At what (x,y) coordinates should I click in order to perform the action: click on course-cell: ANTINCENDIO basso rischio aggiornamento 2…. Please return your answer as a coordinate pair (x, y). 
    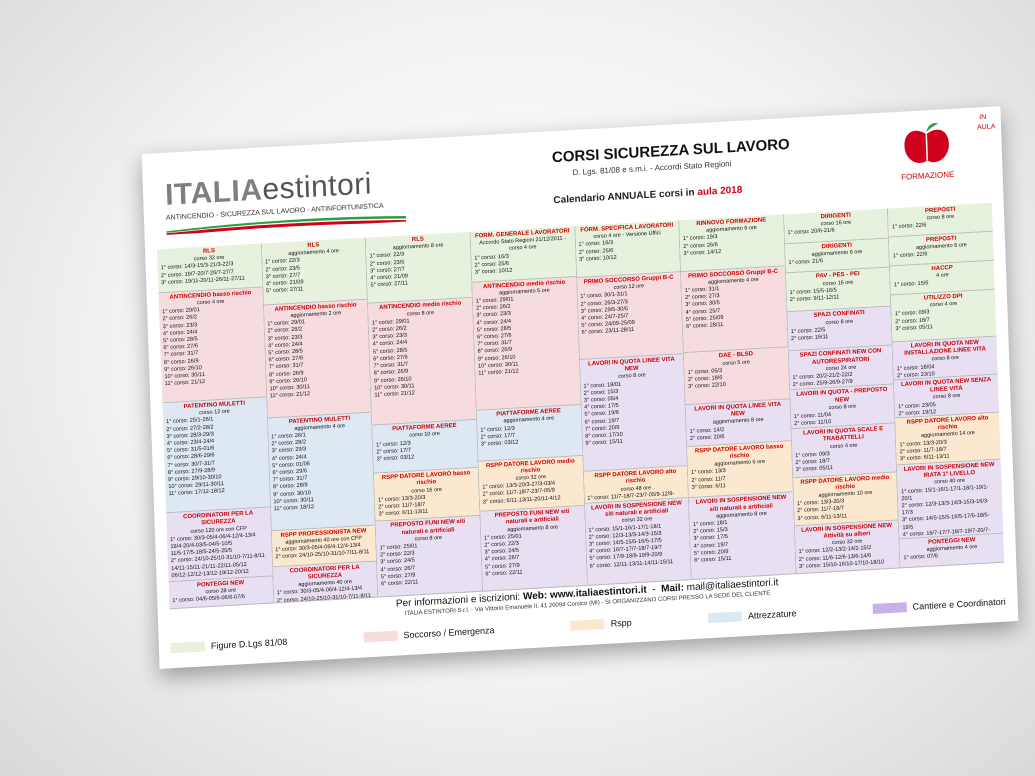
    Looking at the image, I should click on (317, 359).